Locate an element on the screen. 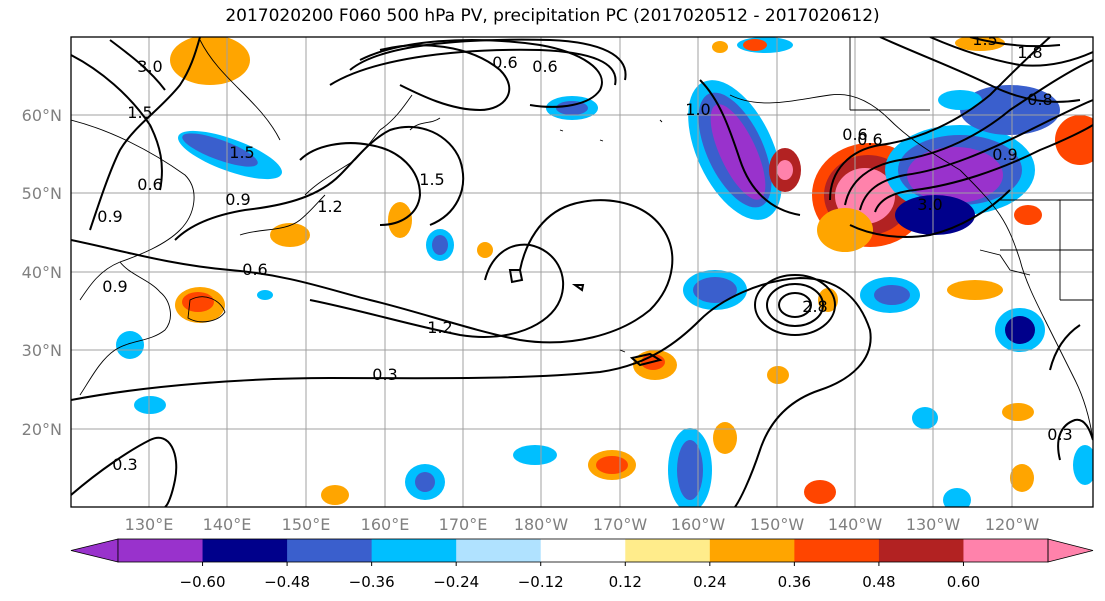 This screenshot has height=601, width=1105. longitude-tick-label: 150°W is located at coordinates (777, 524).